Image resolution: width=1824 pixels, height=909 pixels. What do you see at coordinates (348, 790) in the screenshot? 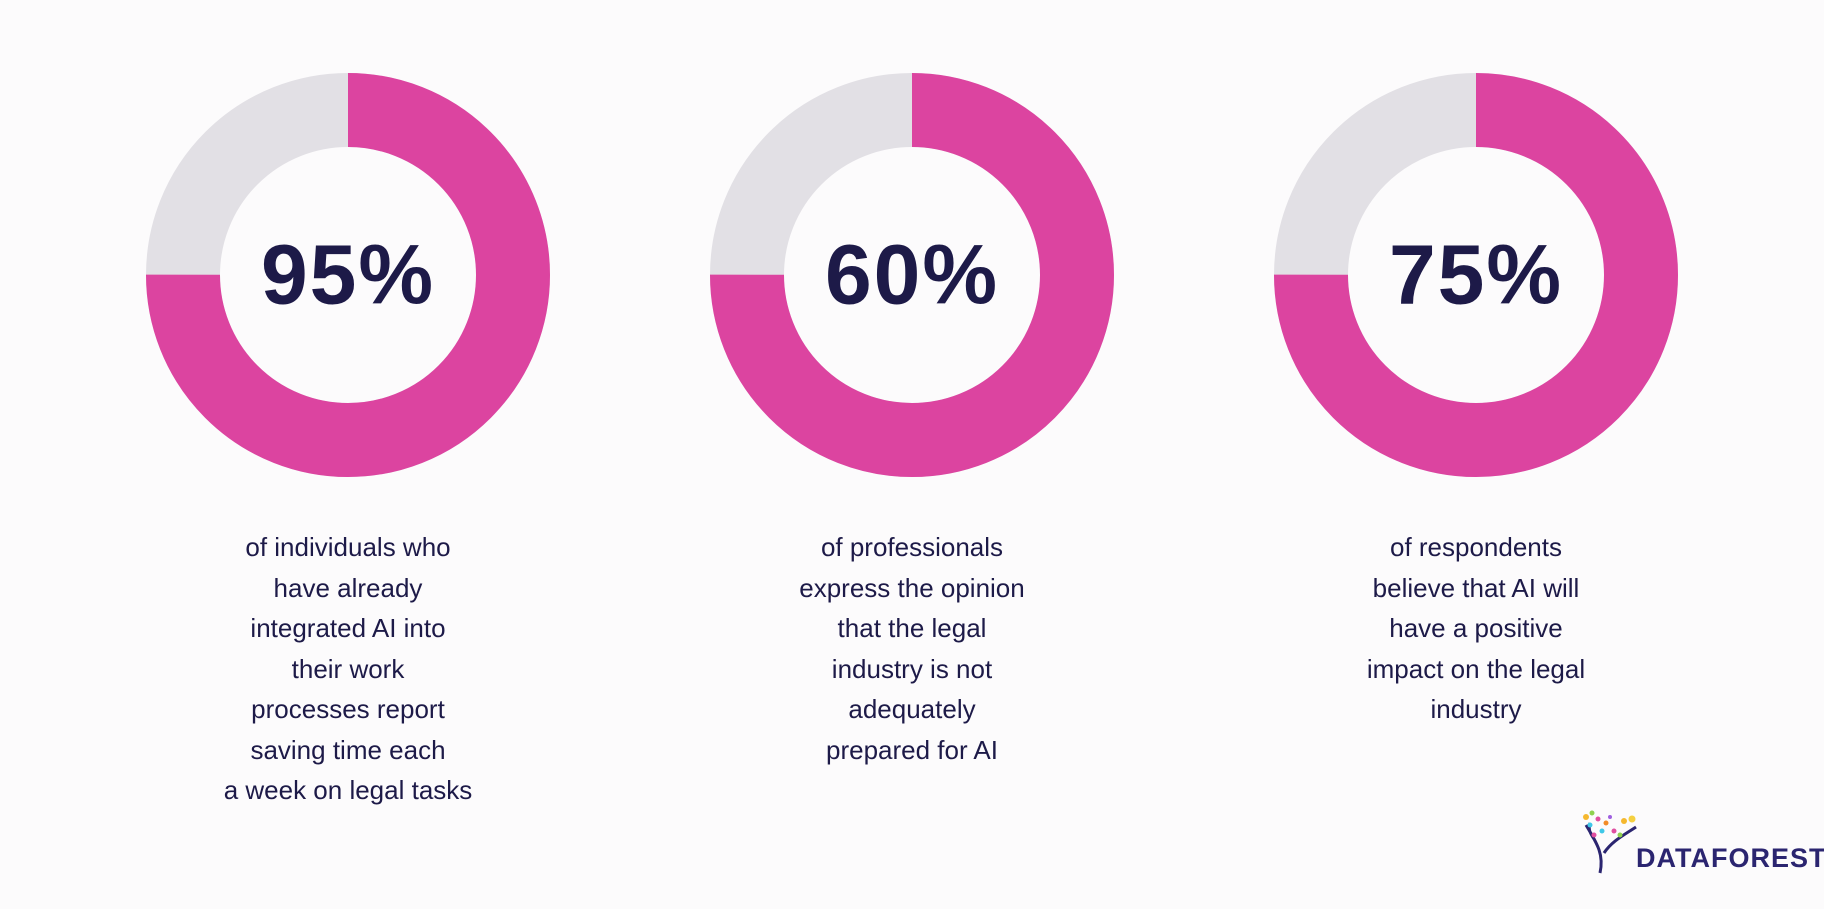
I see `description-line: a week on legal tasks` at bounding box center [348, 790].